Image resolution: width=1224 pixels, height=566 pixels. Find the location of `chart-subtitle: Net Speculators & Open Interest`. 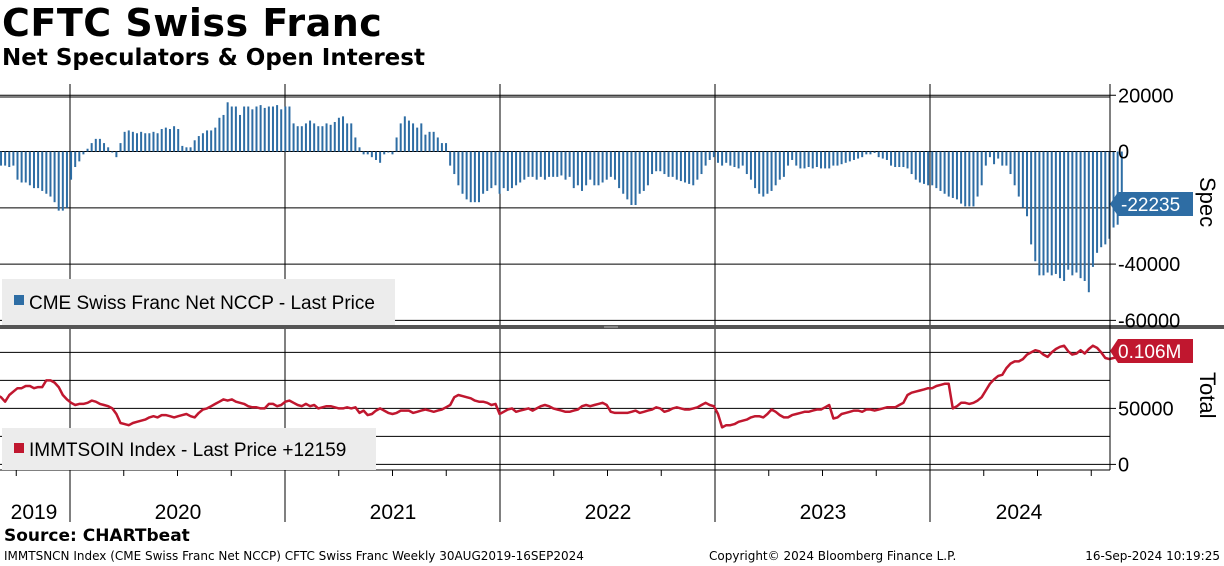

chart-subtitle: Net Speculators & Open Interest is located at coordinates (213, 58).